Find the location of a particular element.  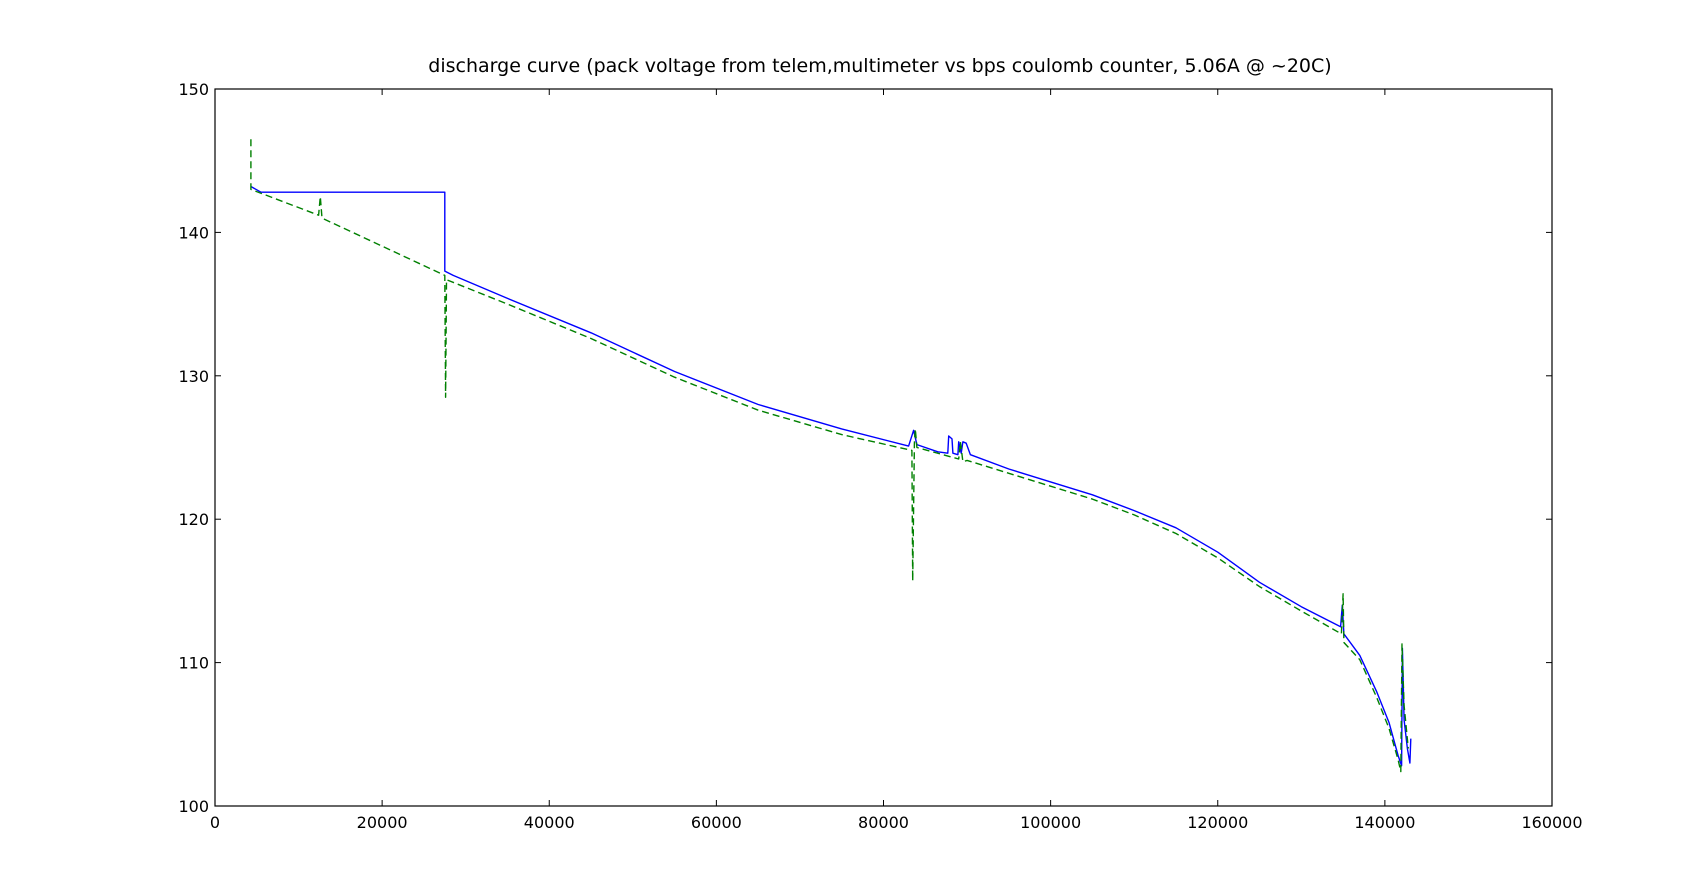

x-tick-label: 100000 is located at coordinates (1050, 822).